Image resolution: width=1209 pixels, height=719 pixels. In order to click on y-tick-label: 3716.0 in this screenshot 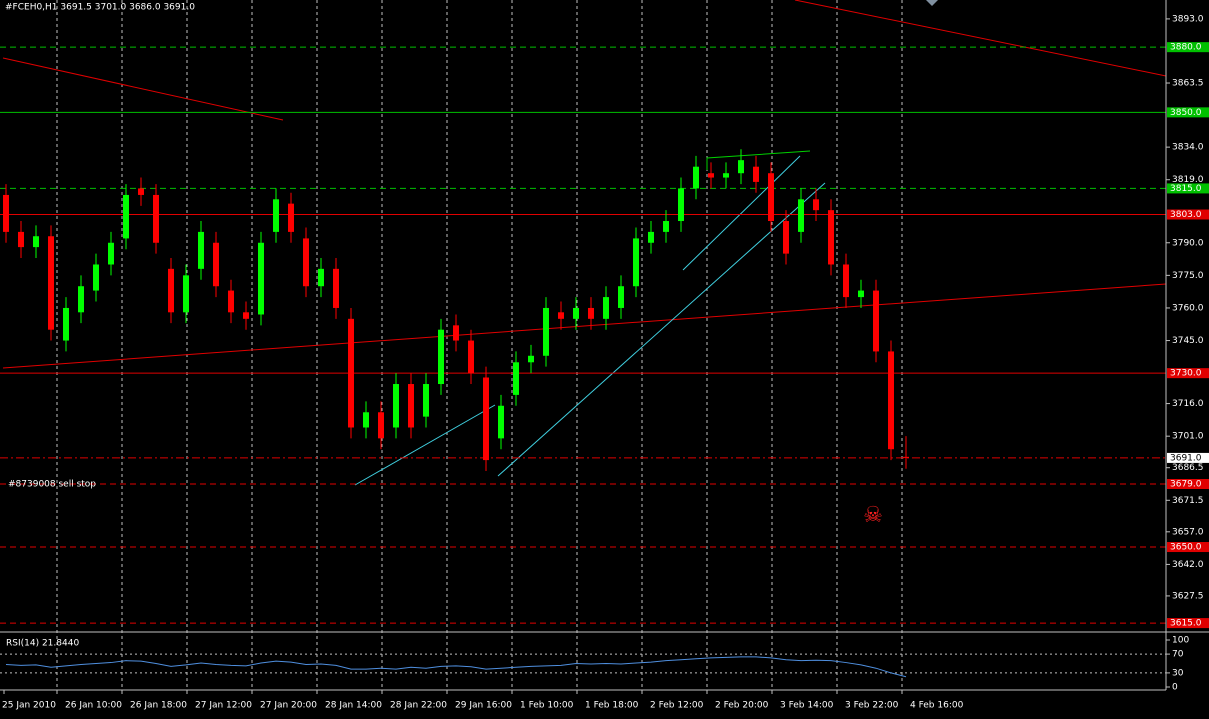, I will do `click(1188, 404)`.